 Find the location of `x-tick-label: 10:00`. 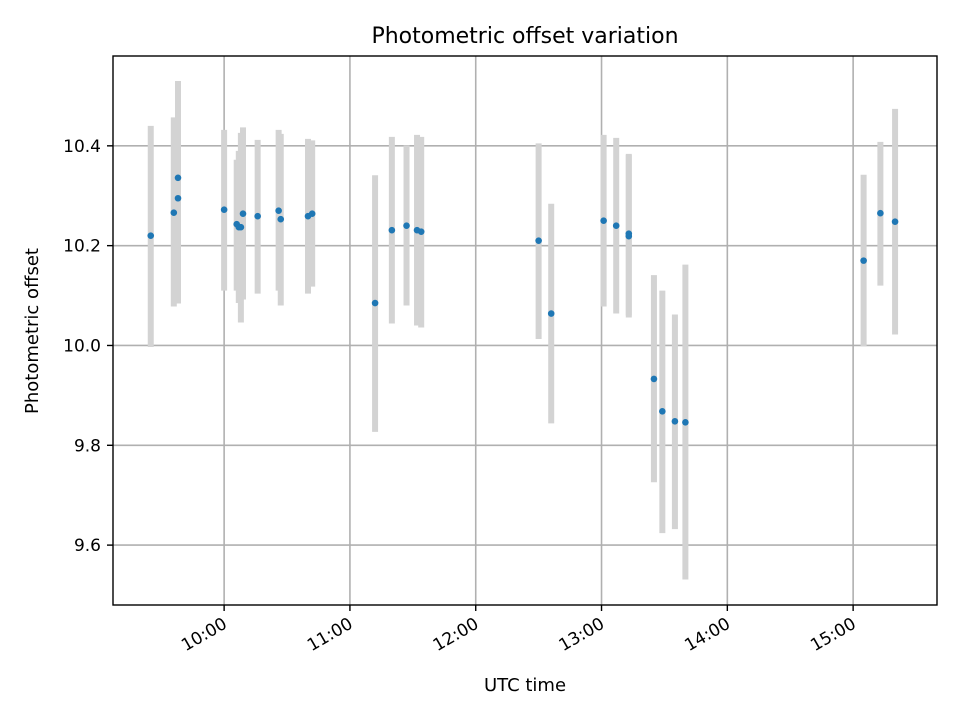

x-tick-label: 10:00 is located at coordinates (204, 635).